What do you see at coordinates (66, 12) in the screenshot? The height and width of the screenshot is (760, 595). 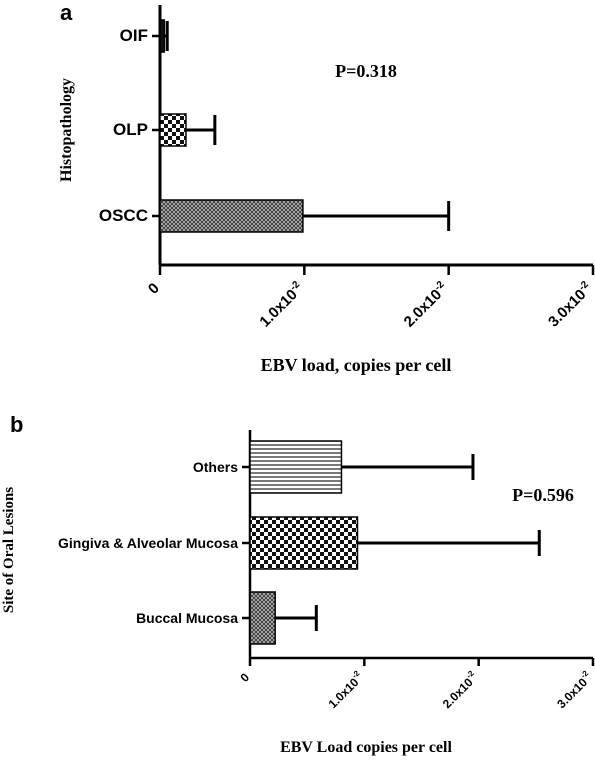 I see `panel-label-a: a` at bounding box center [66, 12].